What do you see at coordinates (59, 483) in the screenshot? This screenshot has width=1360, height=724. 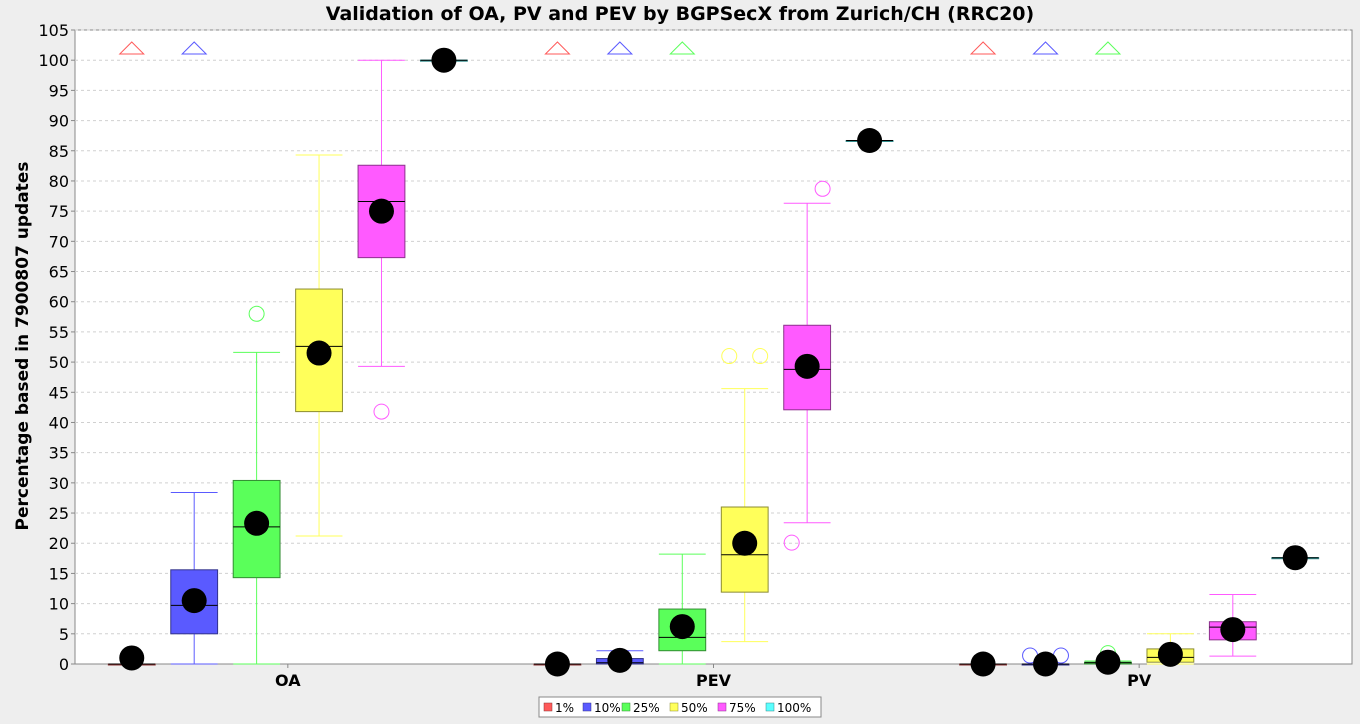 I see `y-tick-label: 30` at bounding box center [59, 483].